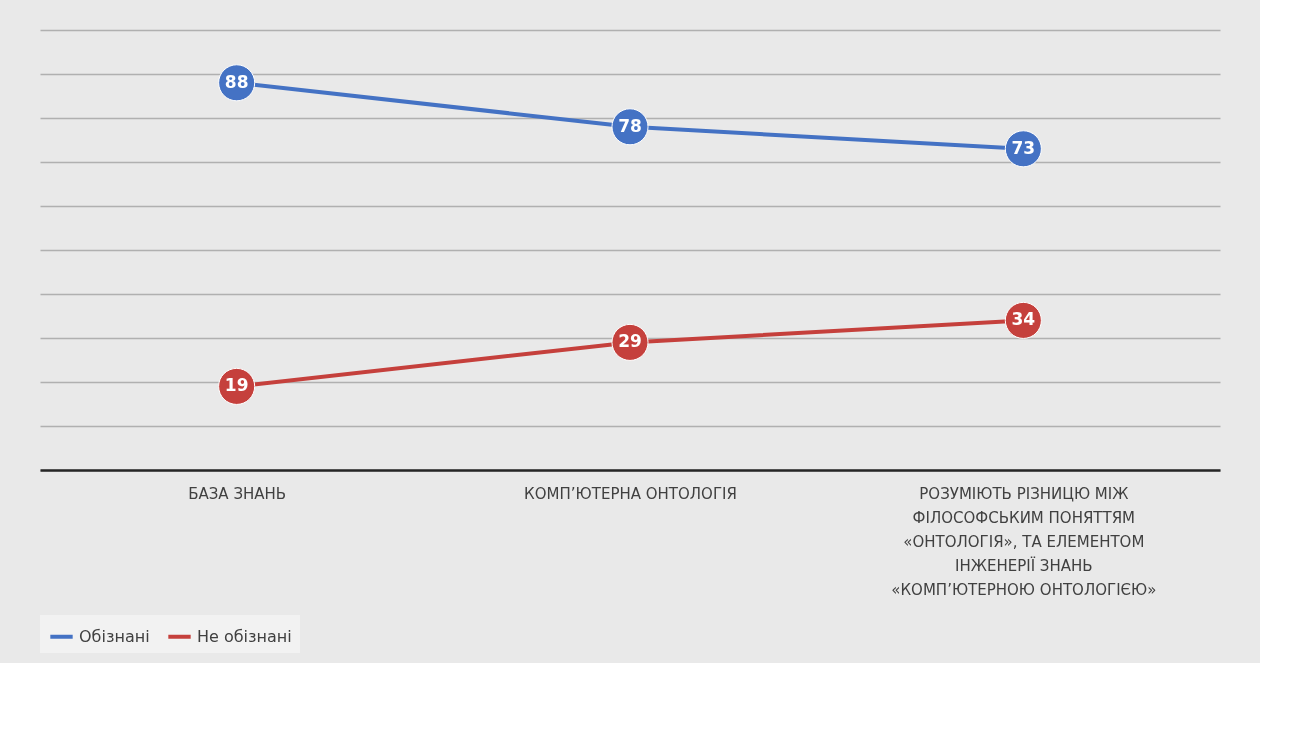 The width and height of the screenshot is (1306, 729). I want to click on data-label: 34, so click(1023, 319).